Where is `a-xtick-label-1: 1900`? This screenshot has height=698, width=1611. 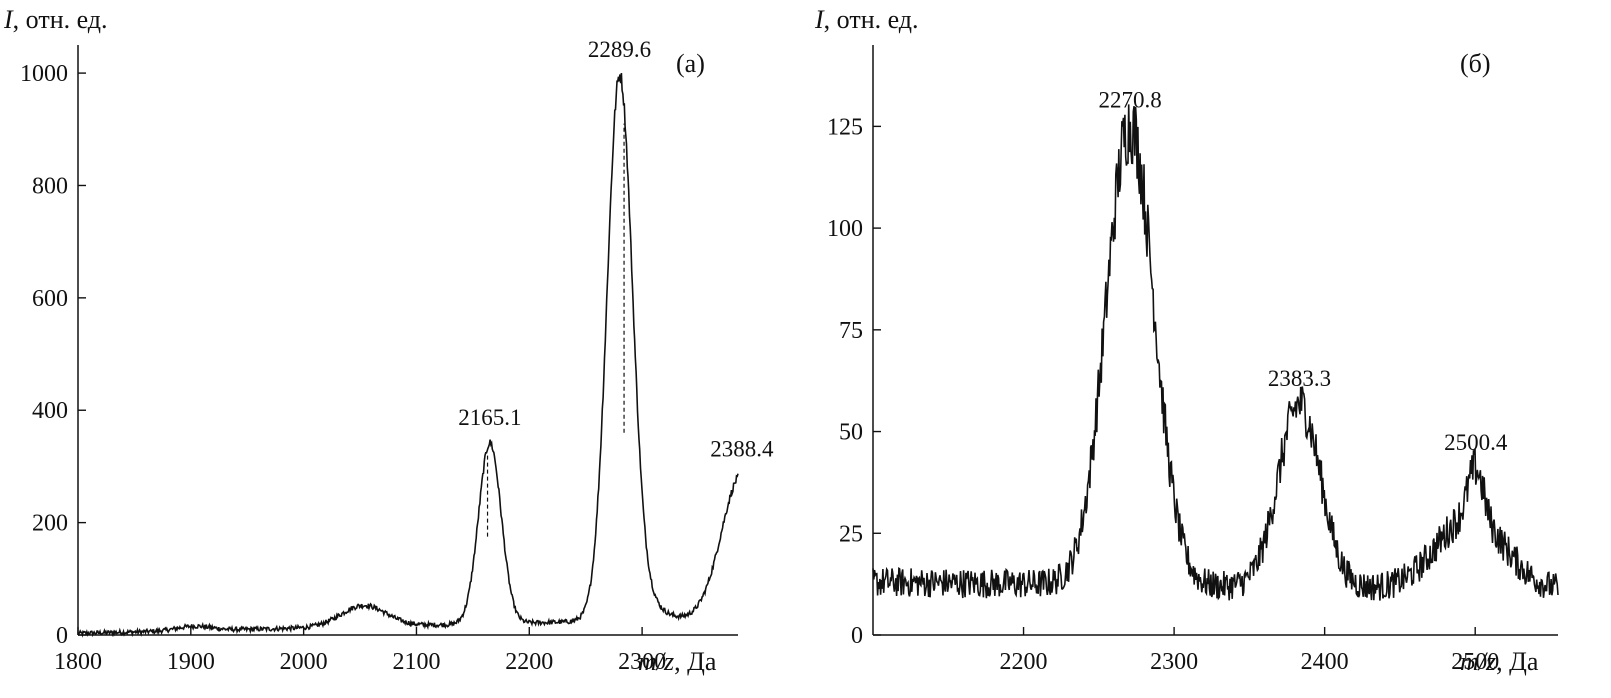 a-xtick-label-1: 1900 is located at coordinates (191, 662).